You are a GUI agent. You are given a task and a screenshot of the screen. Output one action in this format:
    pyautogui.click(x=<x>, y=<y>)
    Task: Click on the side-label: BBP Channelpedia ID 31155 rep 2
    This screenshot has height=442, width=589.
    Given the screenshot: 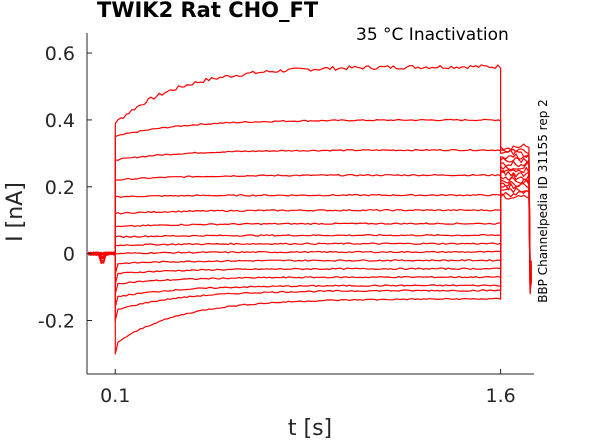 What is the action you would take?
    pyautogui.click(x=543, y=201)
    